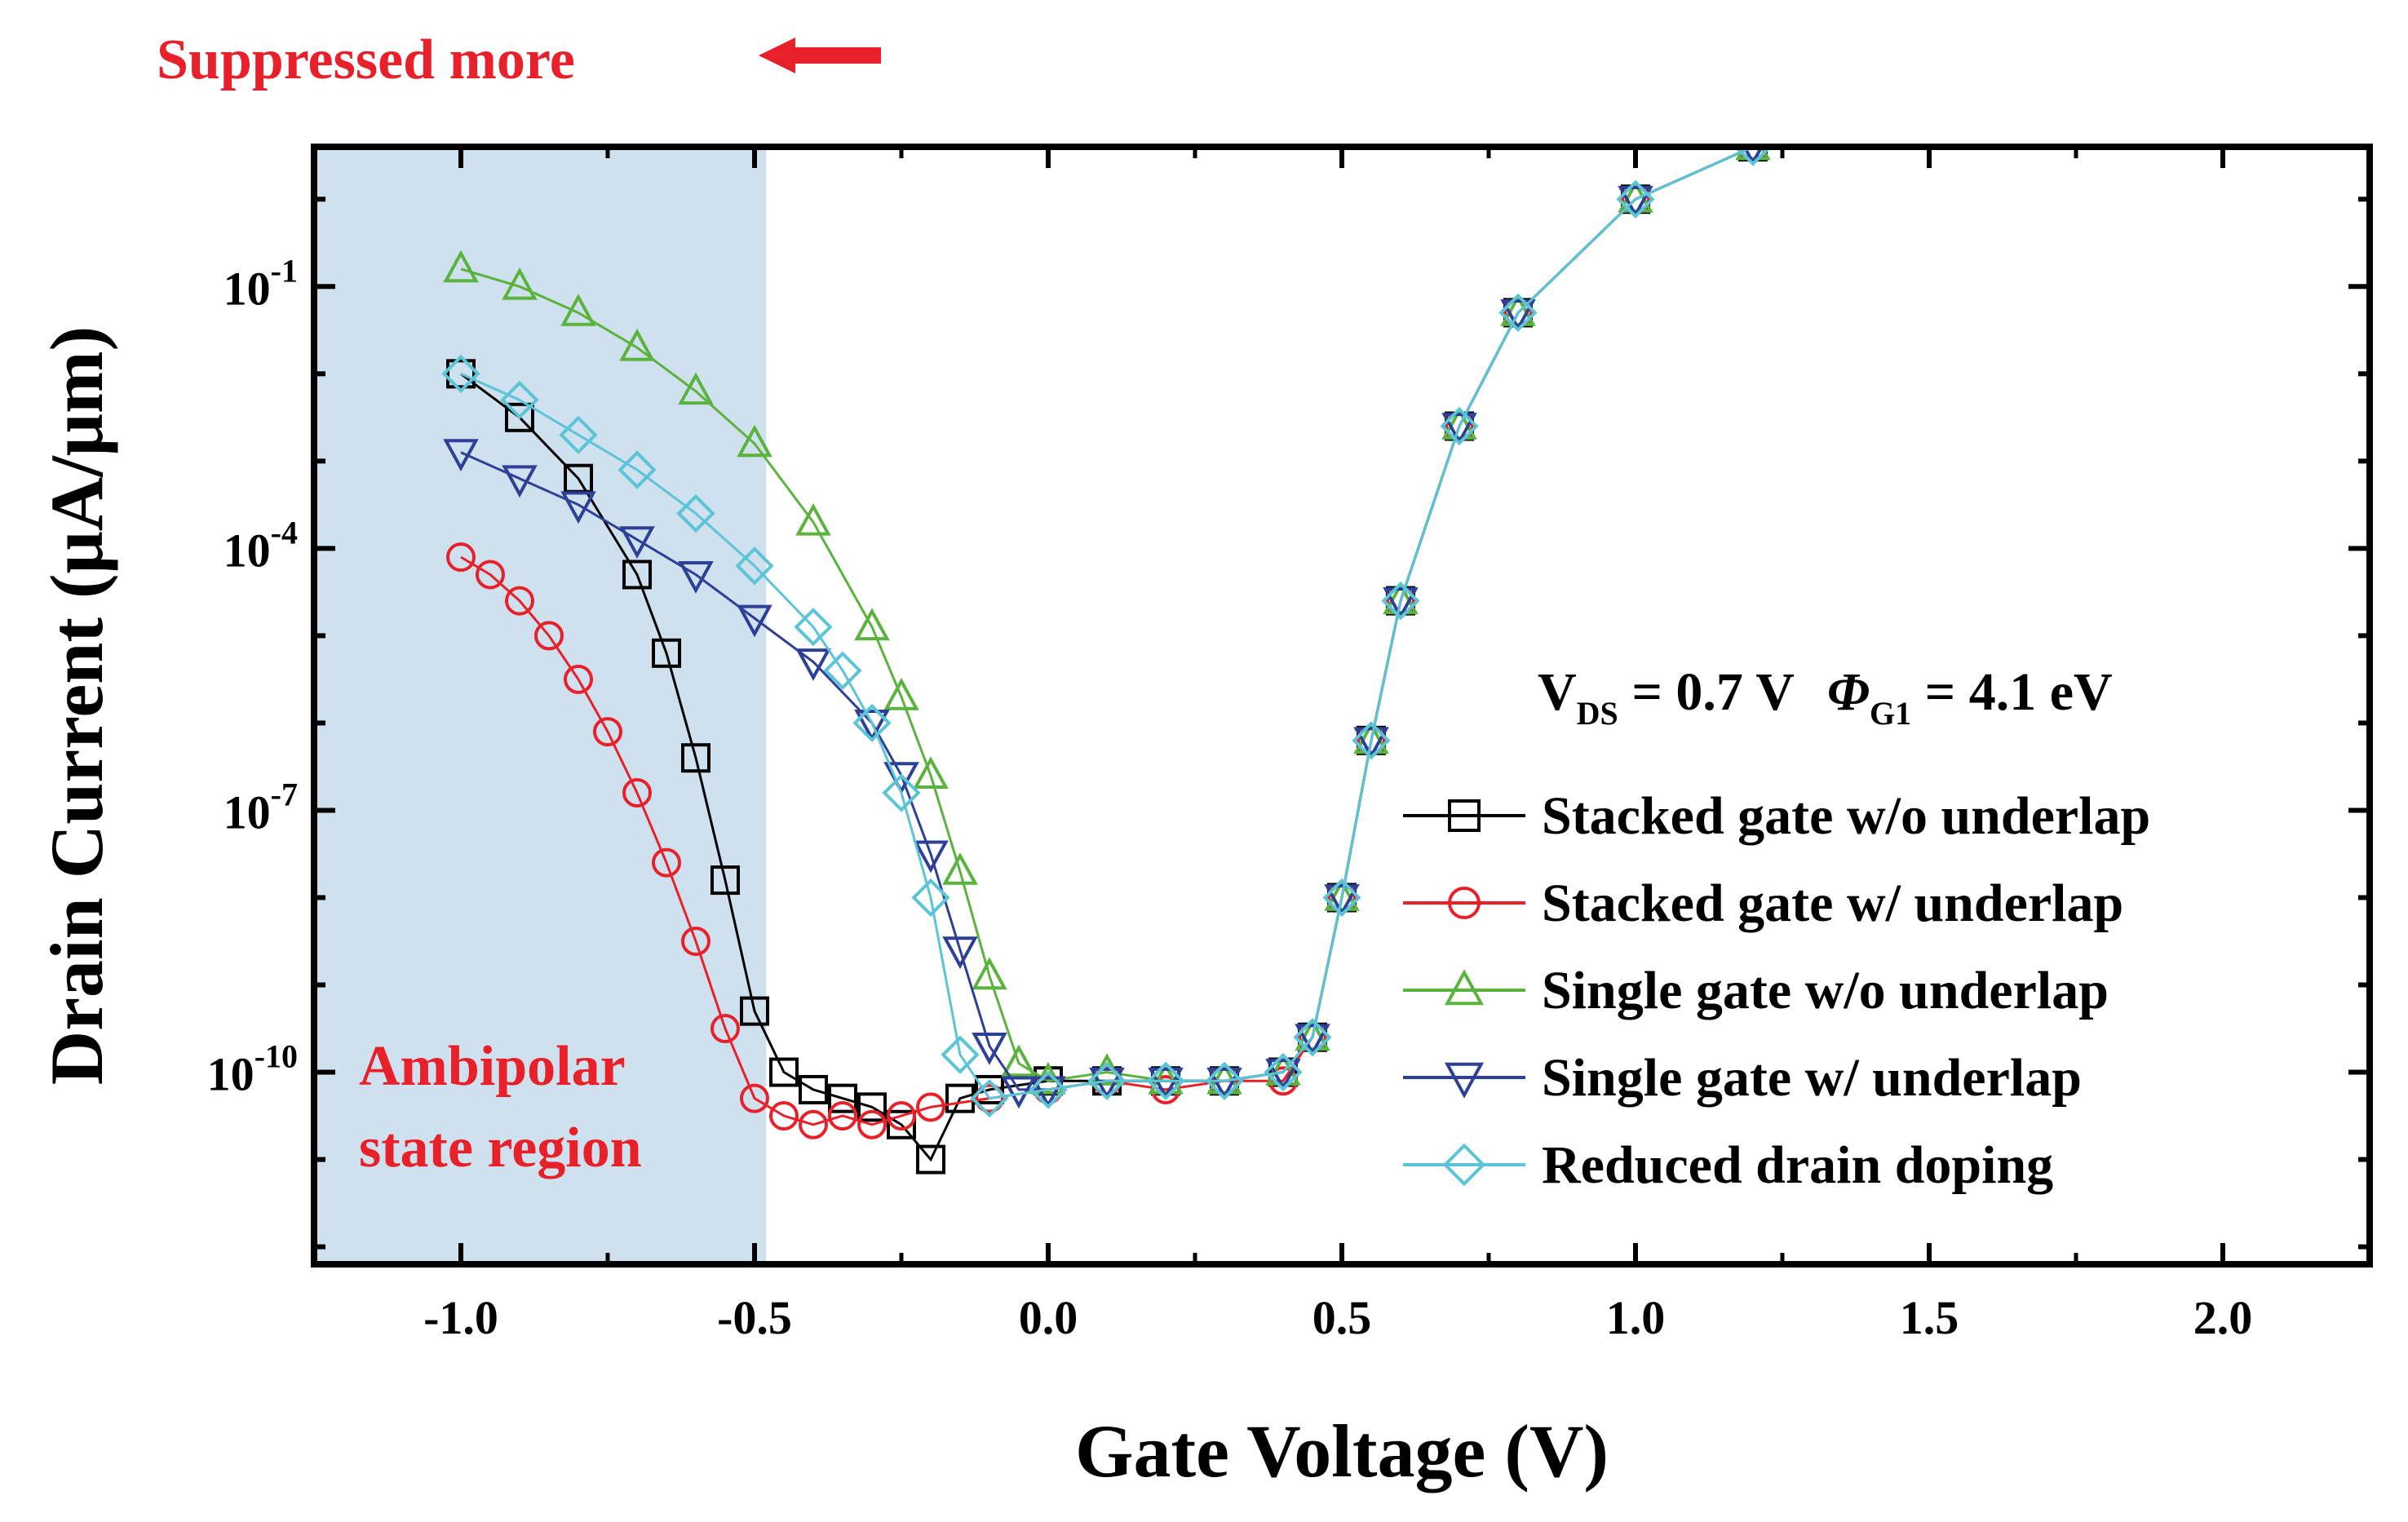 This screenshot has width=2408, height=1522. I want to click on x-tick-label: 1.5, so click(1929, 1317).